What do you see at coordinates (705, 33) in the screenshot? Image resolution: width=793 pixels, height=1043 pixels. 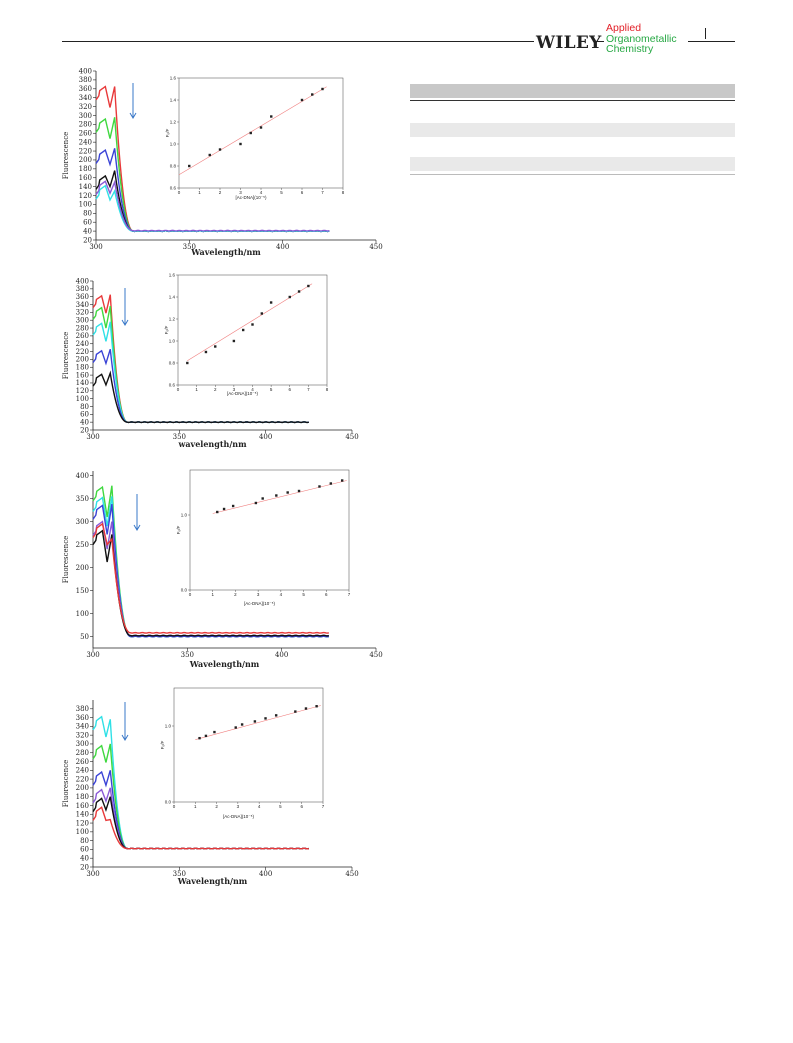 I see `header-pipe` at bounding box center [705, 33].